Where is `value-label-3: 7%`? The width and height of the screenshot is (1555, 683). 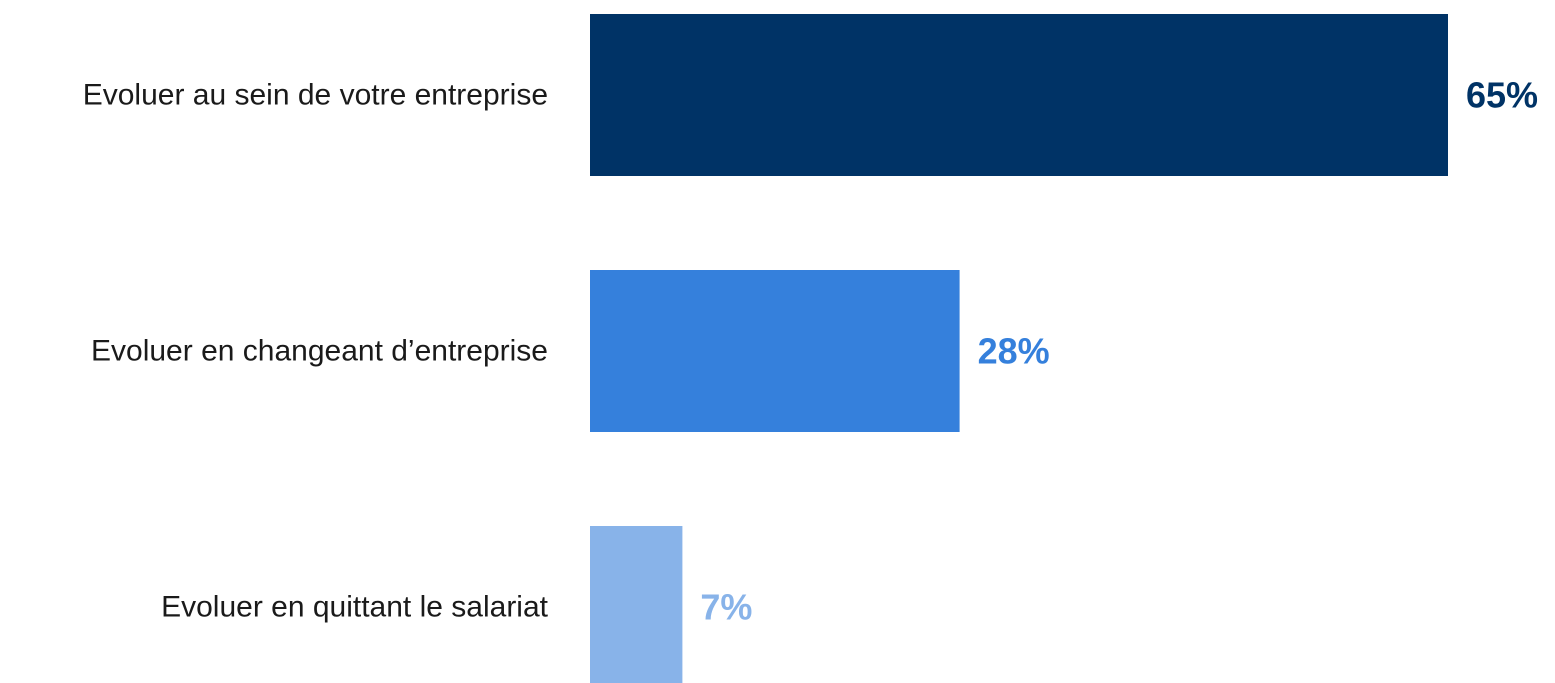
value-label-3: 7% is located at coordinates (726, 607).